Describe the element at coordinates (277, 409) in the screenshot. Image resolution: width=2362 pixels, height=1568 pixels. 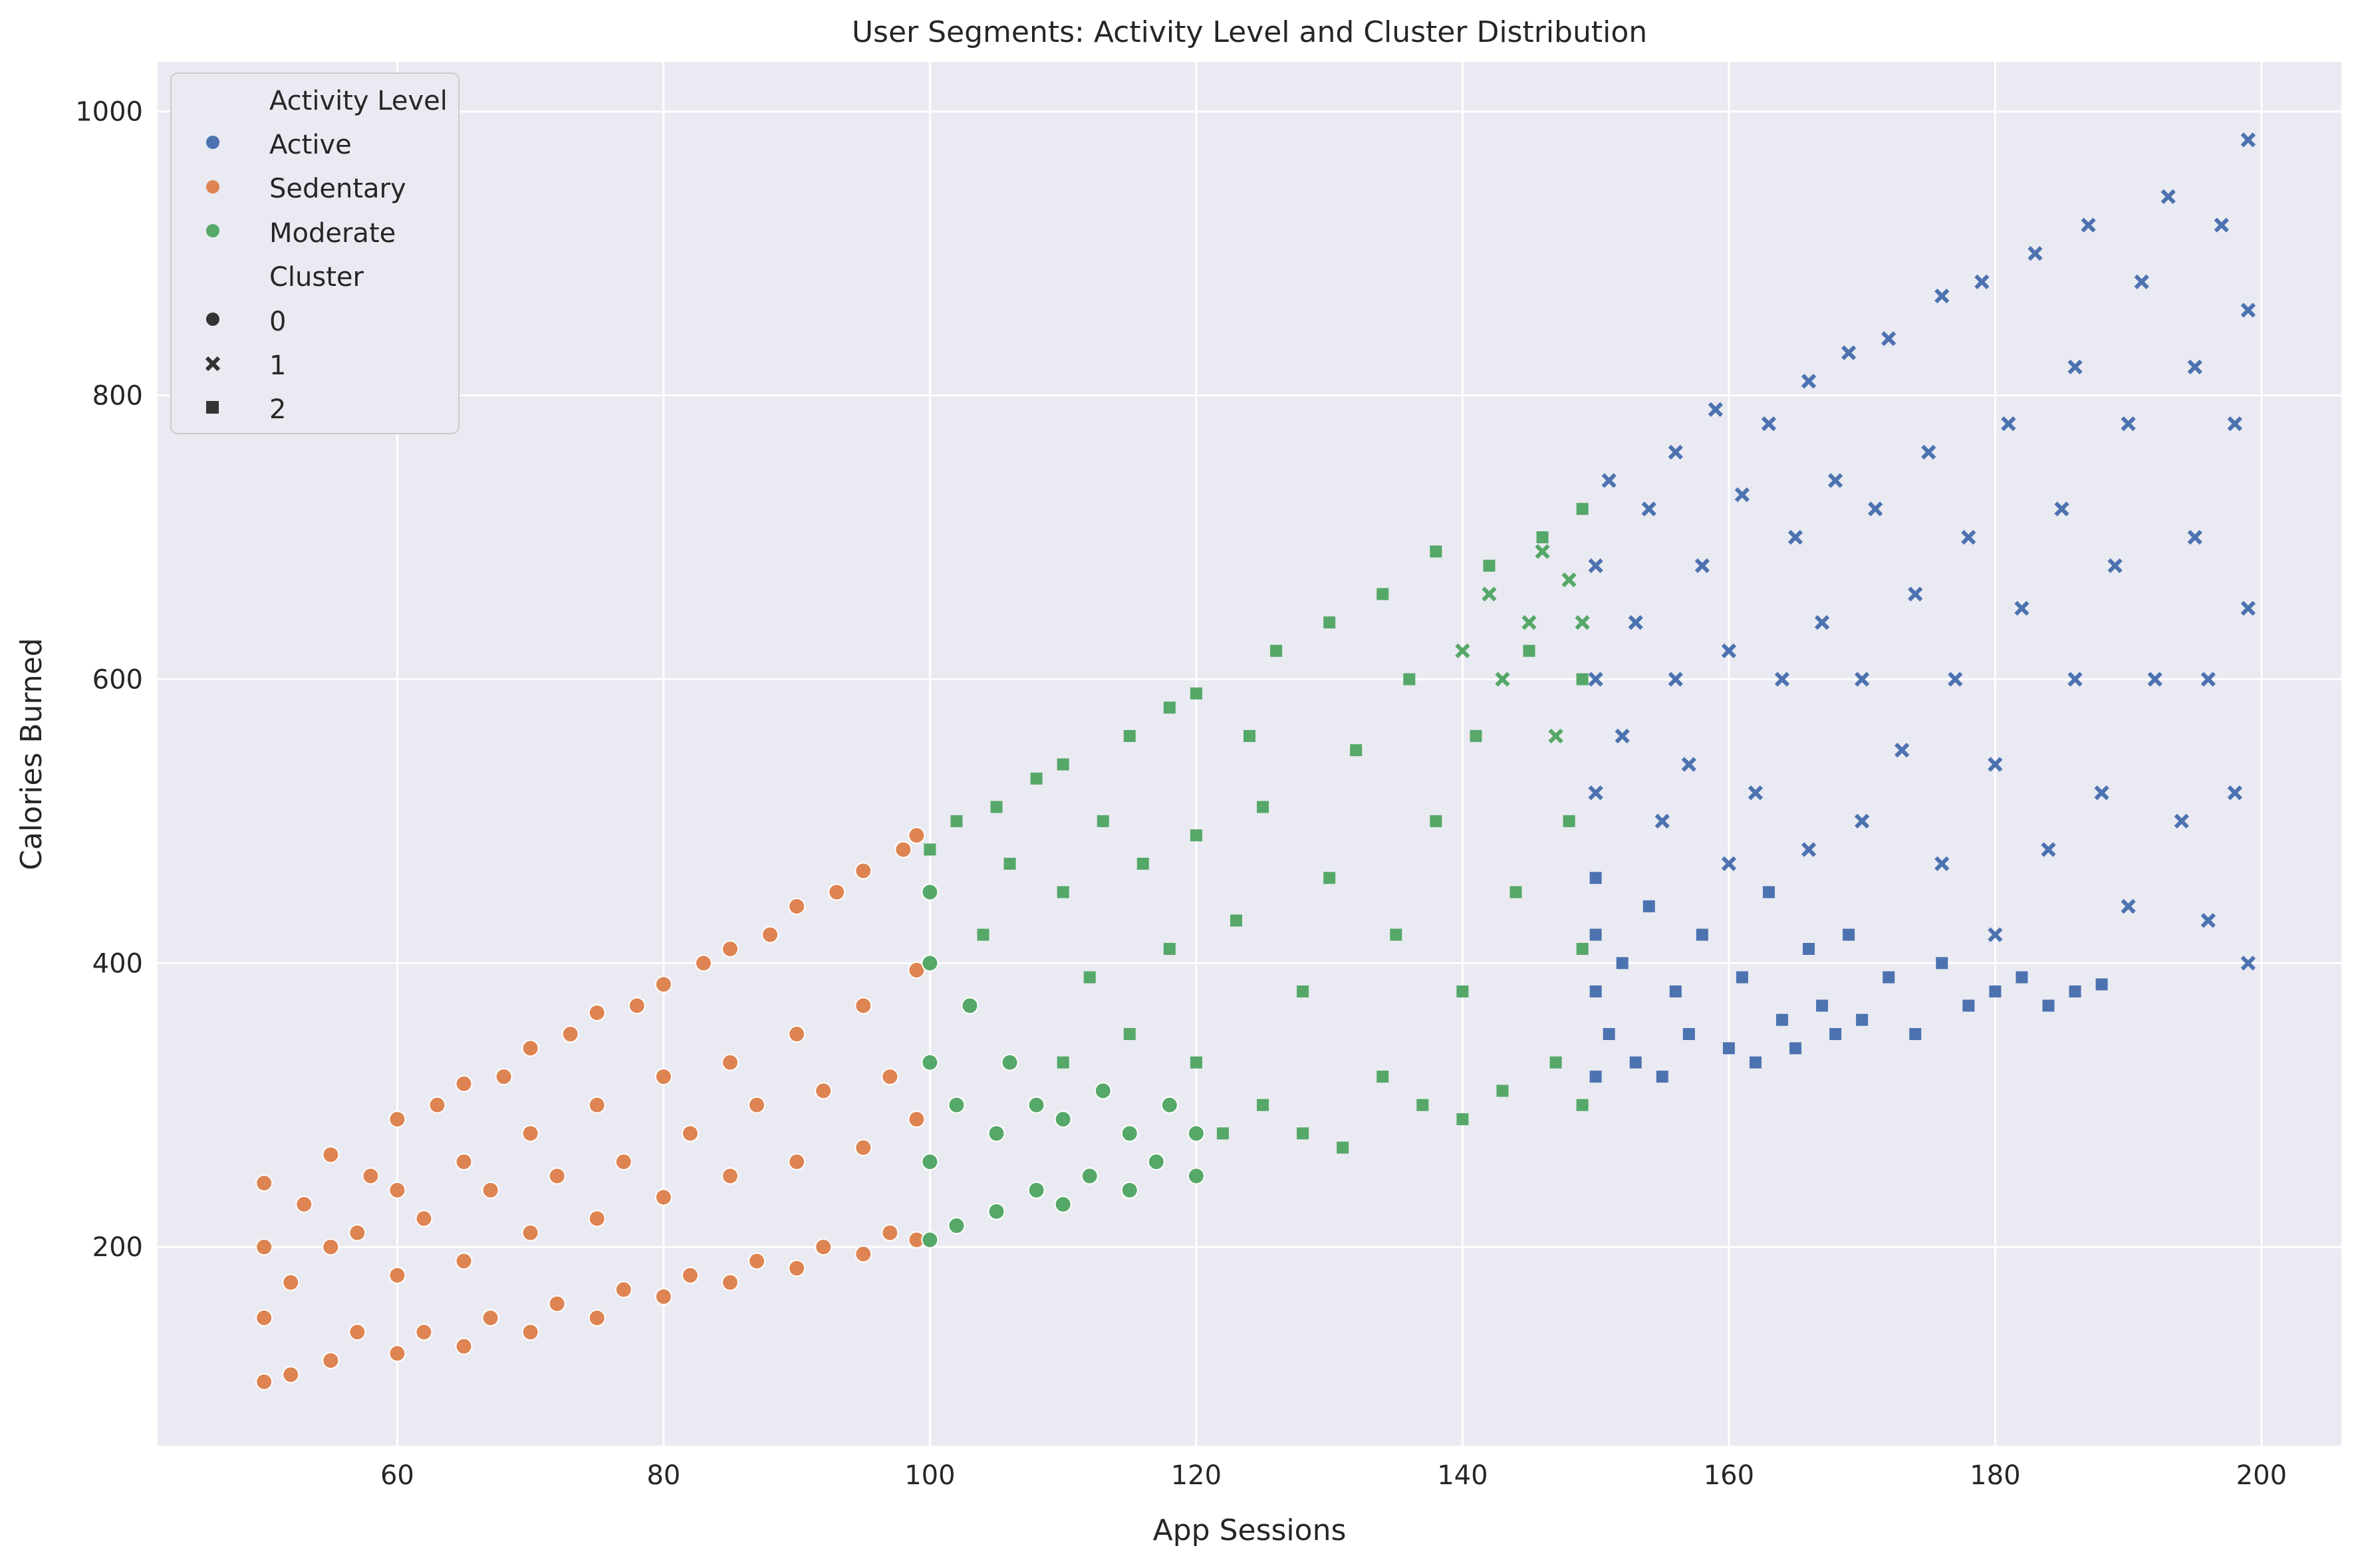
I see `legend-cluster-2-label: 2` at that location.